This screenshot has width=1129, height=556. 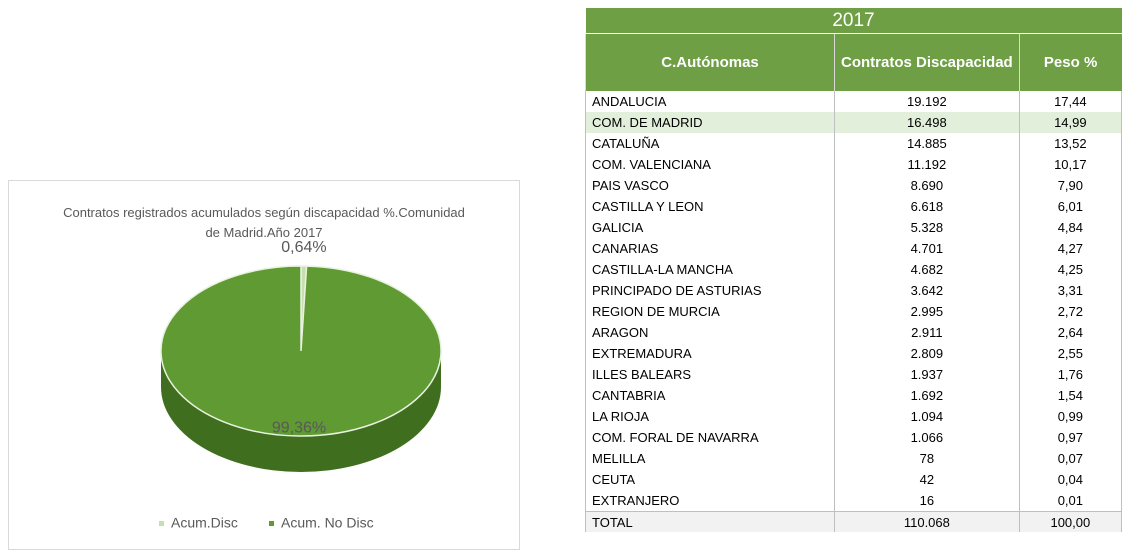 I want to click on table-row: ILLES BALEARS 1.937 1,76, so click(x=854, y=374).